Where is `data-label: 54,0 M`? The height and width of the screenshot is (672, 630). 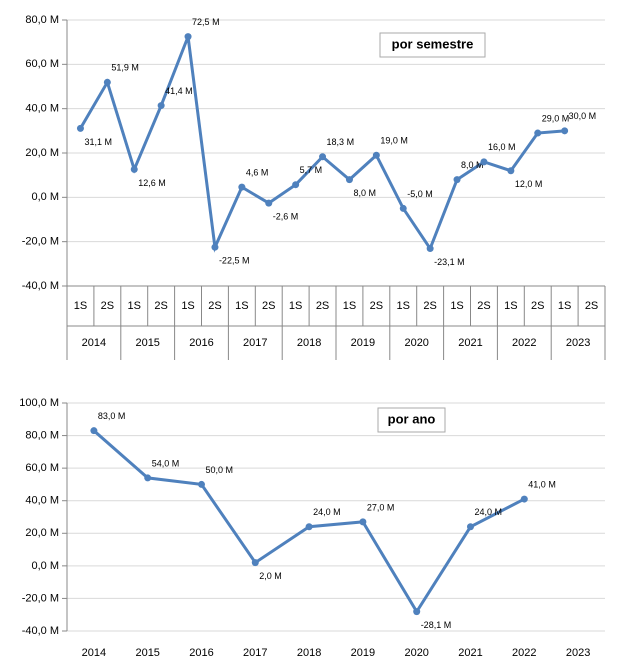
data-label: 54,0 M is located at coordinates (166, 463).